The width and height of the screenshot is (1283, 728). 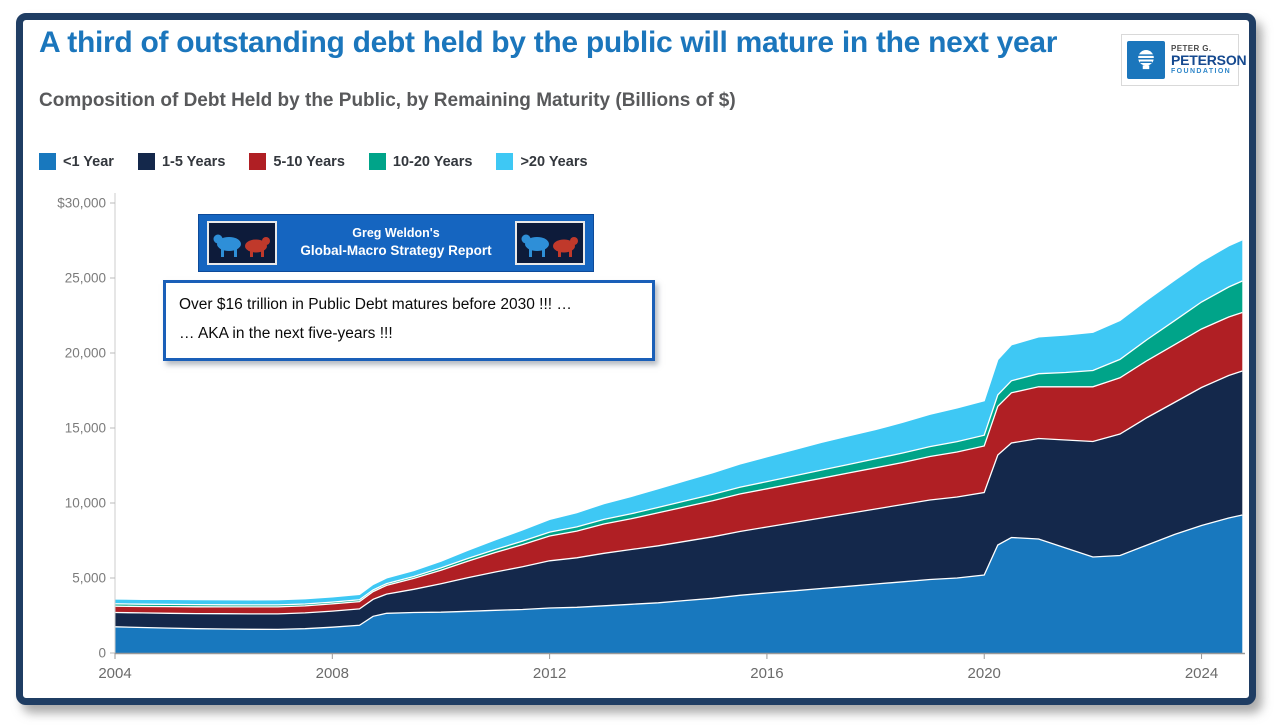 I want to click on y-tick-label: $30,000, so click(x=81, y=203).